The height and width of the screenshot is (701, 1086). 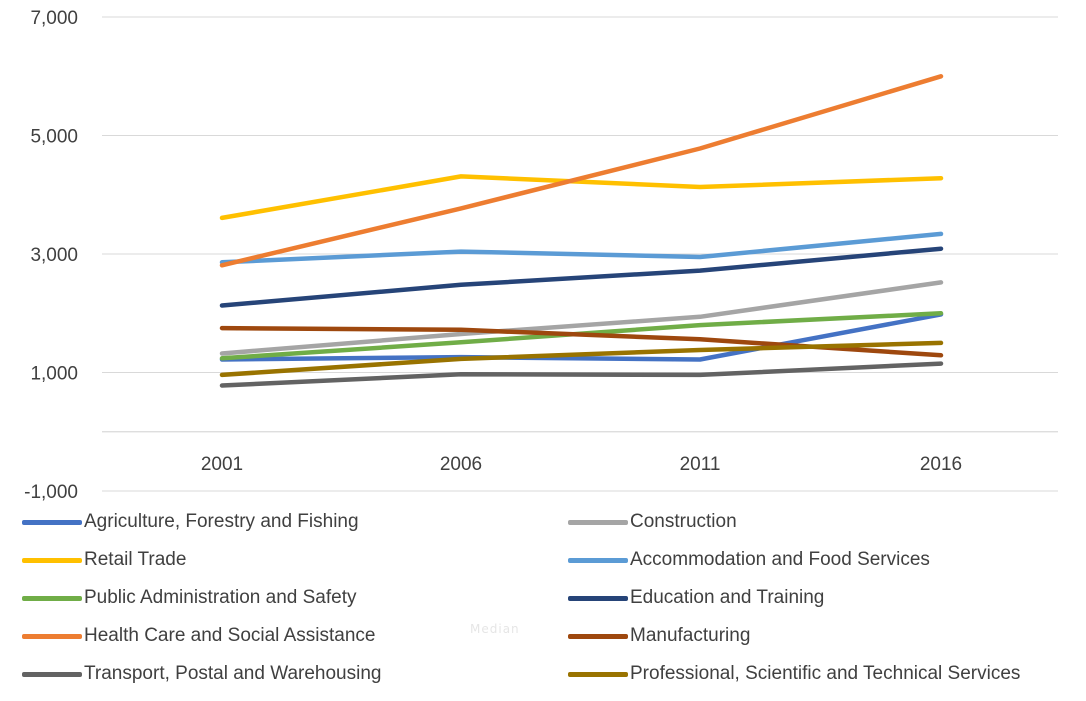 I want to click on series-line-accommodation-and-food-services, so click(x=581, y=248).